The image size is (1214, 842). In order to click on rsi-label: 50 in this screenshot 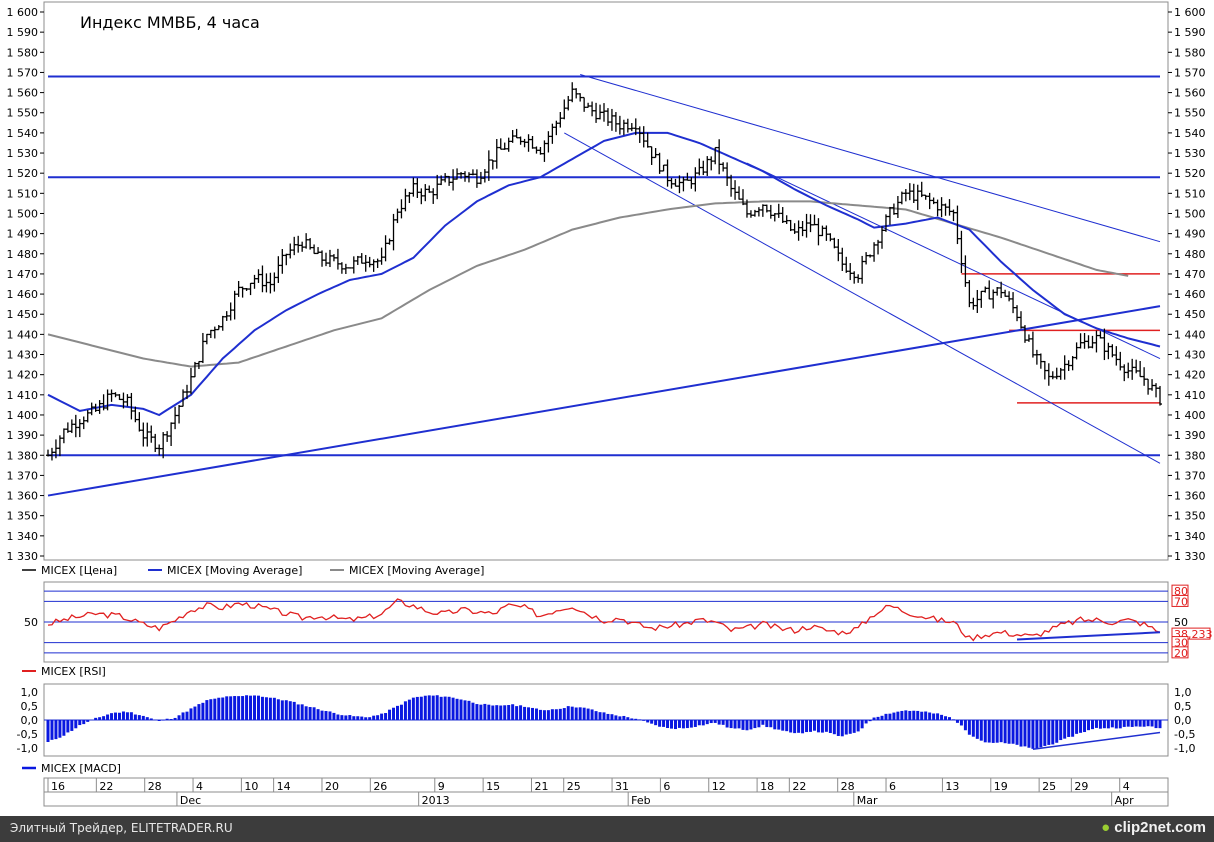, I will do `click(1181, 622)`.